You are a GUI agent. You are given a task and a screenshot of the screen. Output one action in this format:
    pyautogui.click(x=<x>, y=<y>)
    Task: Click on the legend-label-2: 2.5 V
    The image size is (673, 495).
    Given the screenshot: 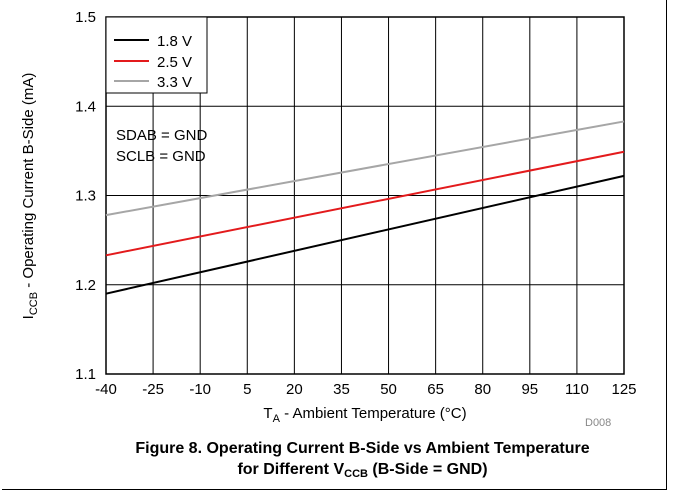 What is the action you would take?
    pyautogui.click(x=174, y=62)
    